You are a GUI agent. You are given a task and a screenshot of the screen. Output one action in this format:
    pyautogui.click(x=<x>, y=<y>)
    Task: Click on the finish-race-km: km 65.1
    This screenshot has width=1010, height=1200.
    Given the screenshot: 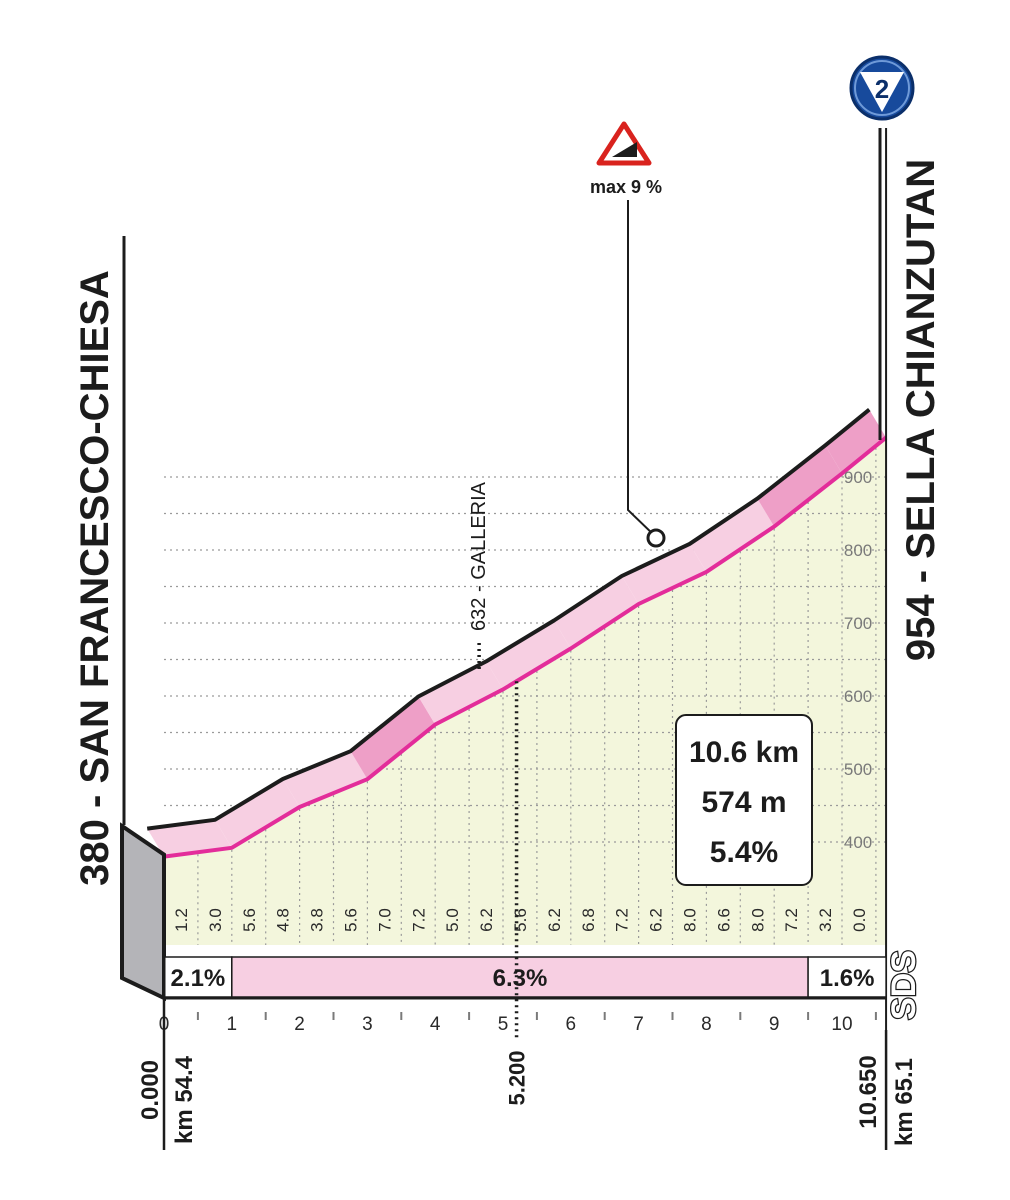 What is the action you would take?
    pyautogui.click(x=904, y=1102)
    